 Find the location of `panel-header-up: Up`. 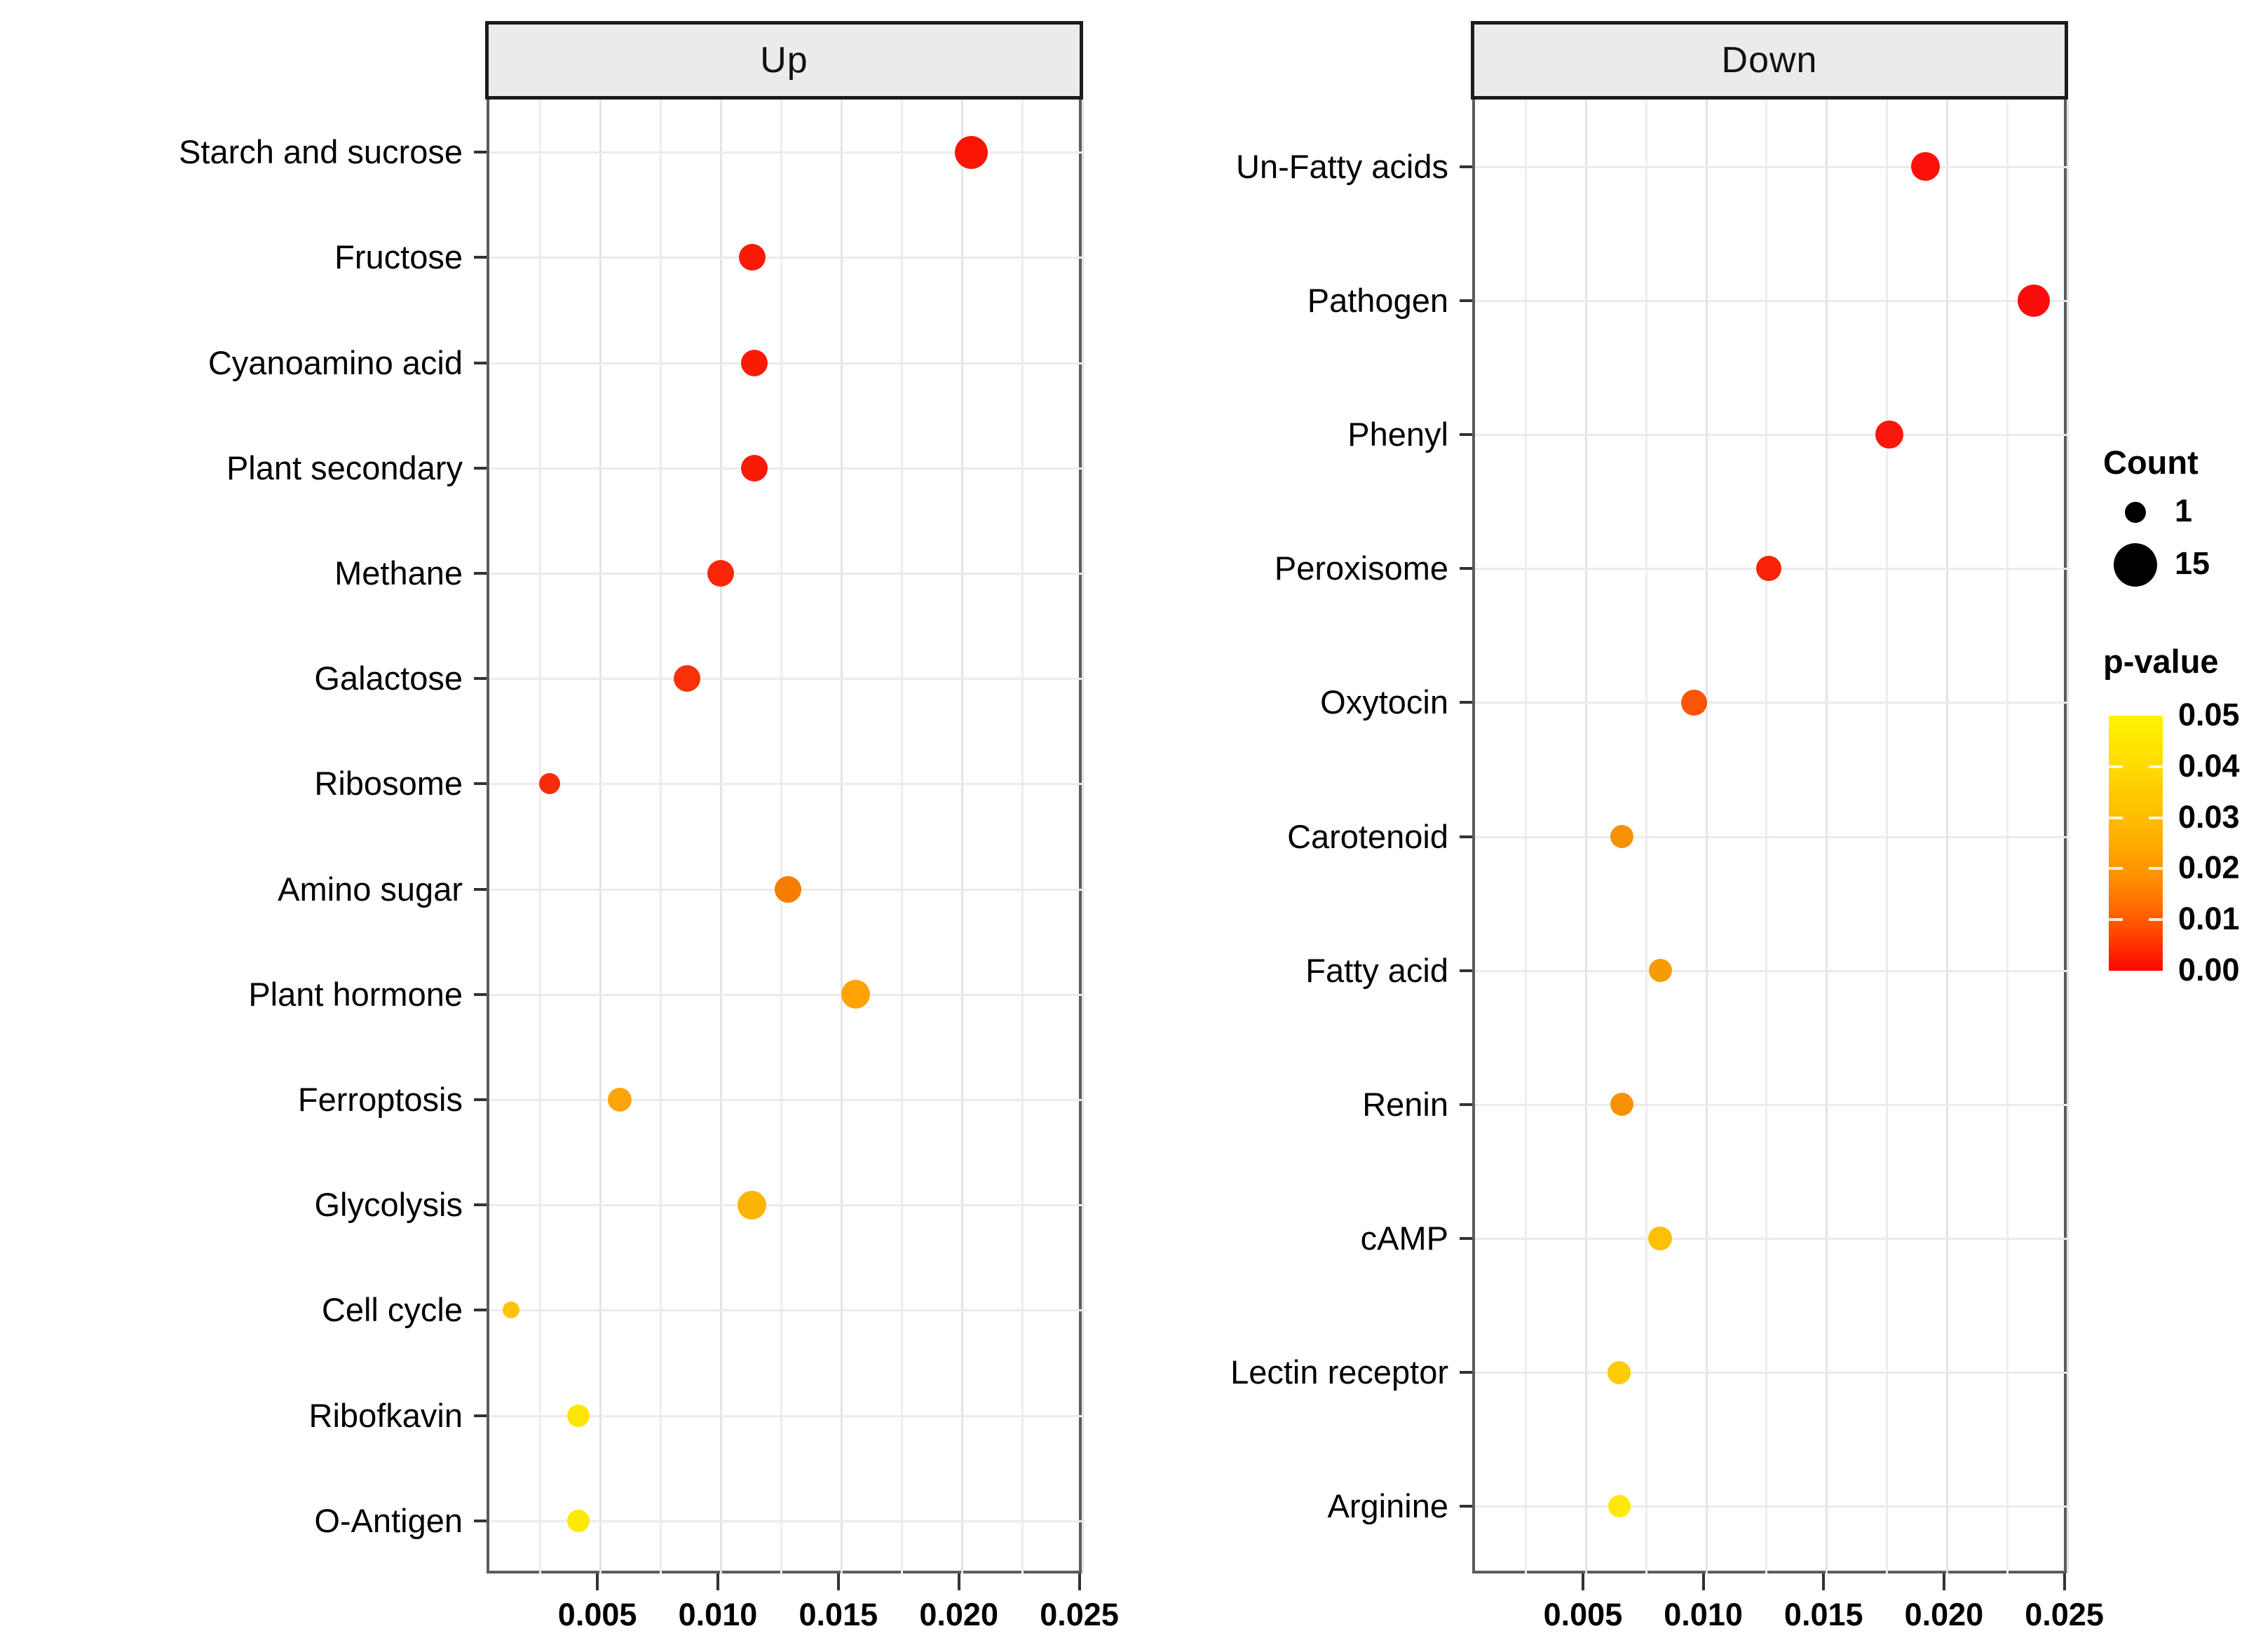

panel-header-up: Up is located at coordinates (784, 61).